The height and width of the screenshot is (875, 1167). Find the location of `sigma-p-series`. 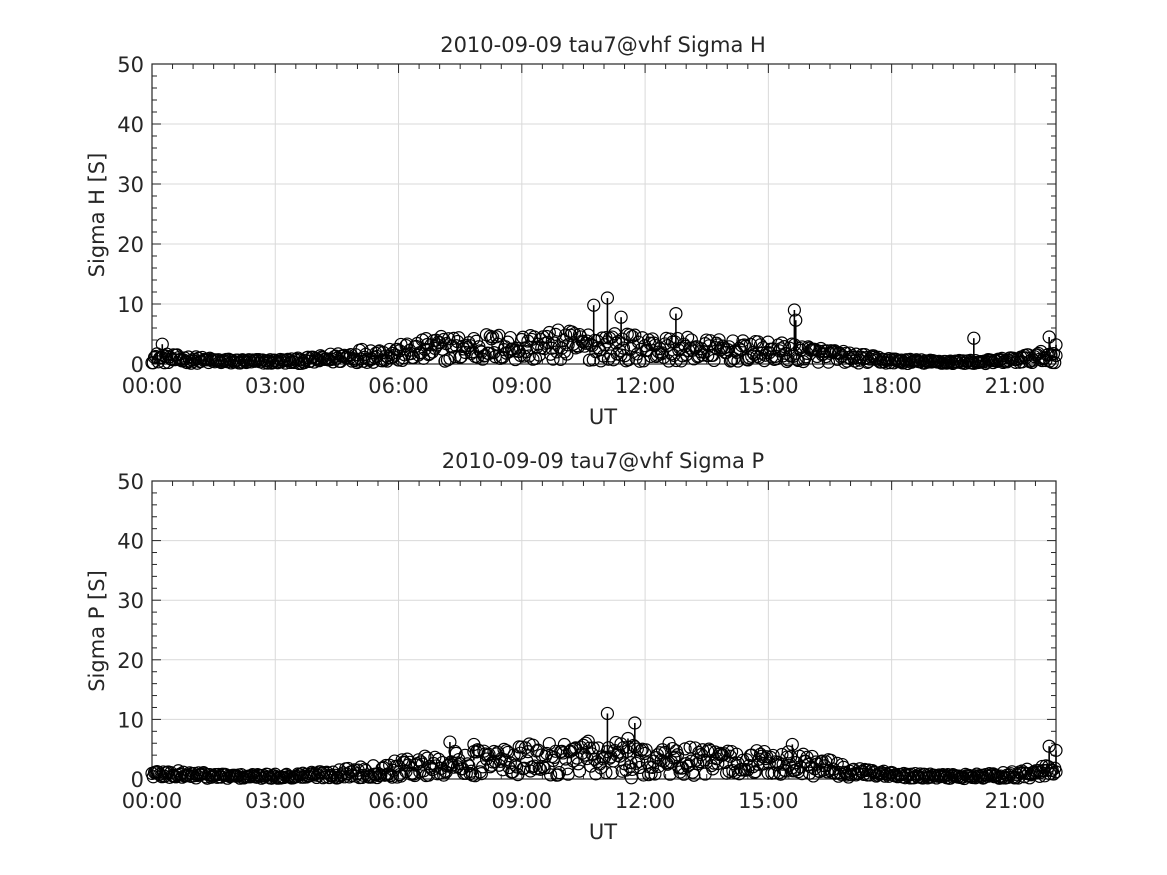

sigma-p-series is located at coordinates (604, 746).